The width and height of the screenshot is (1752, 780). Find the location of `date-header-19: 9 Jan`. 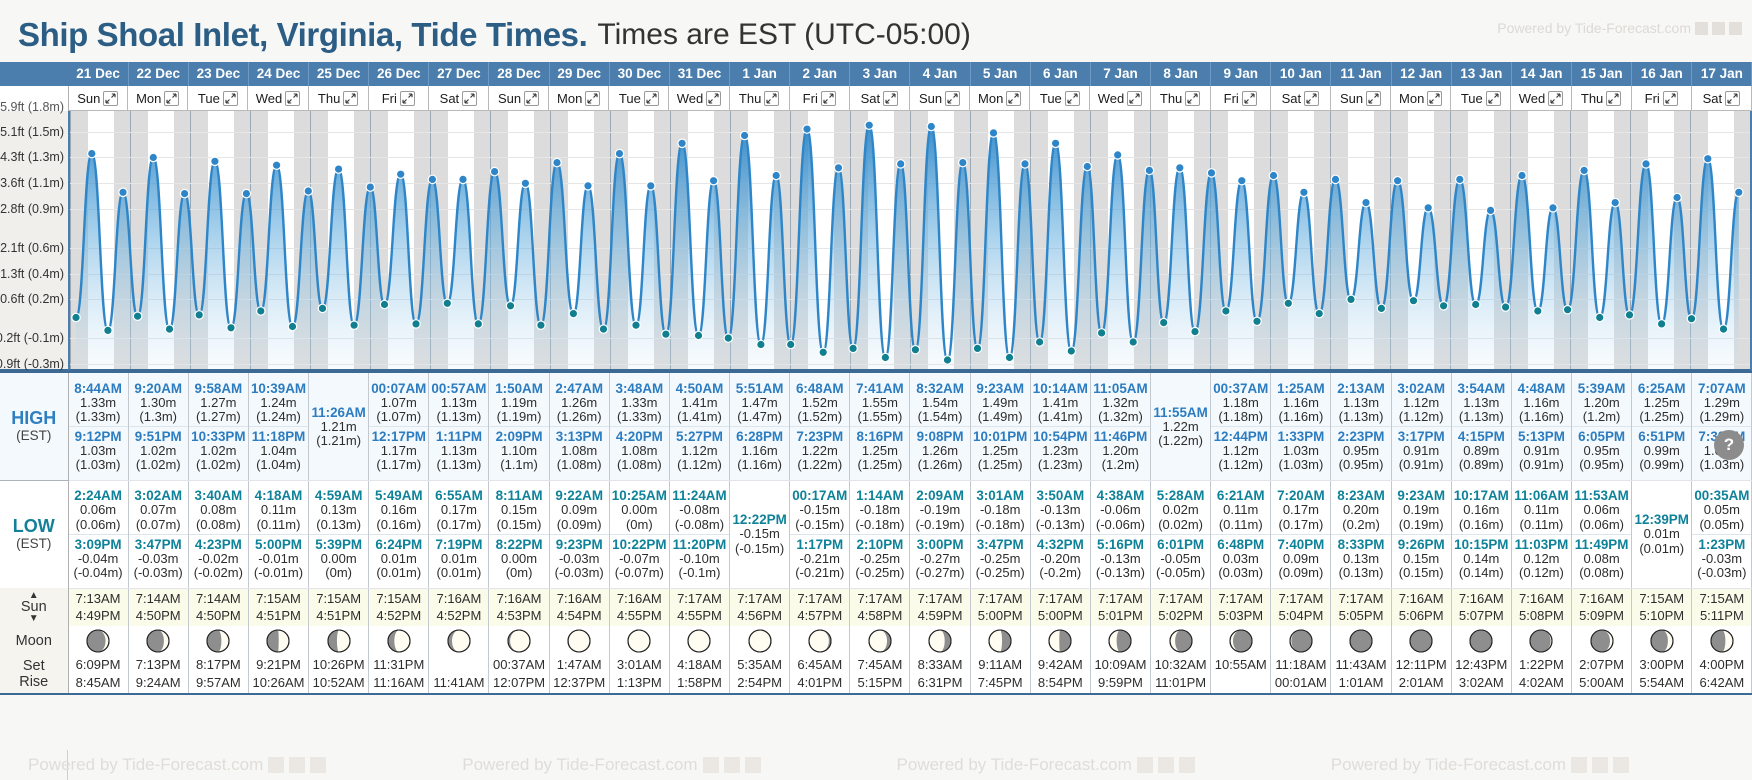

date-header-19: 9 Jan is located at coordinates (1241, 74).